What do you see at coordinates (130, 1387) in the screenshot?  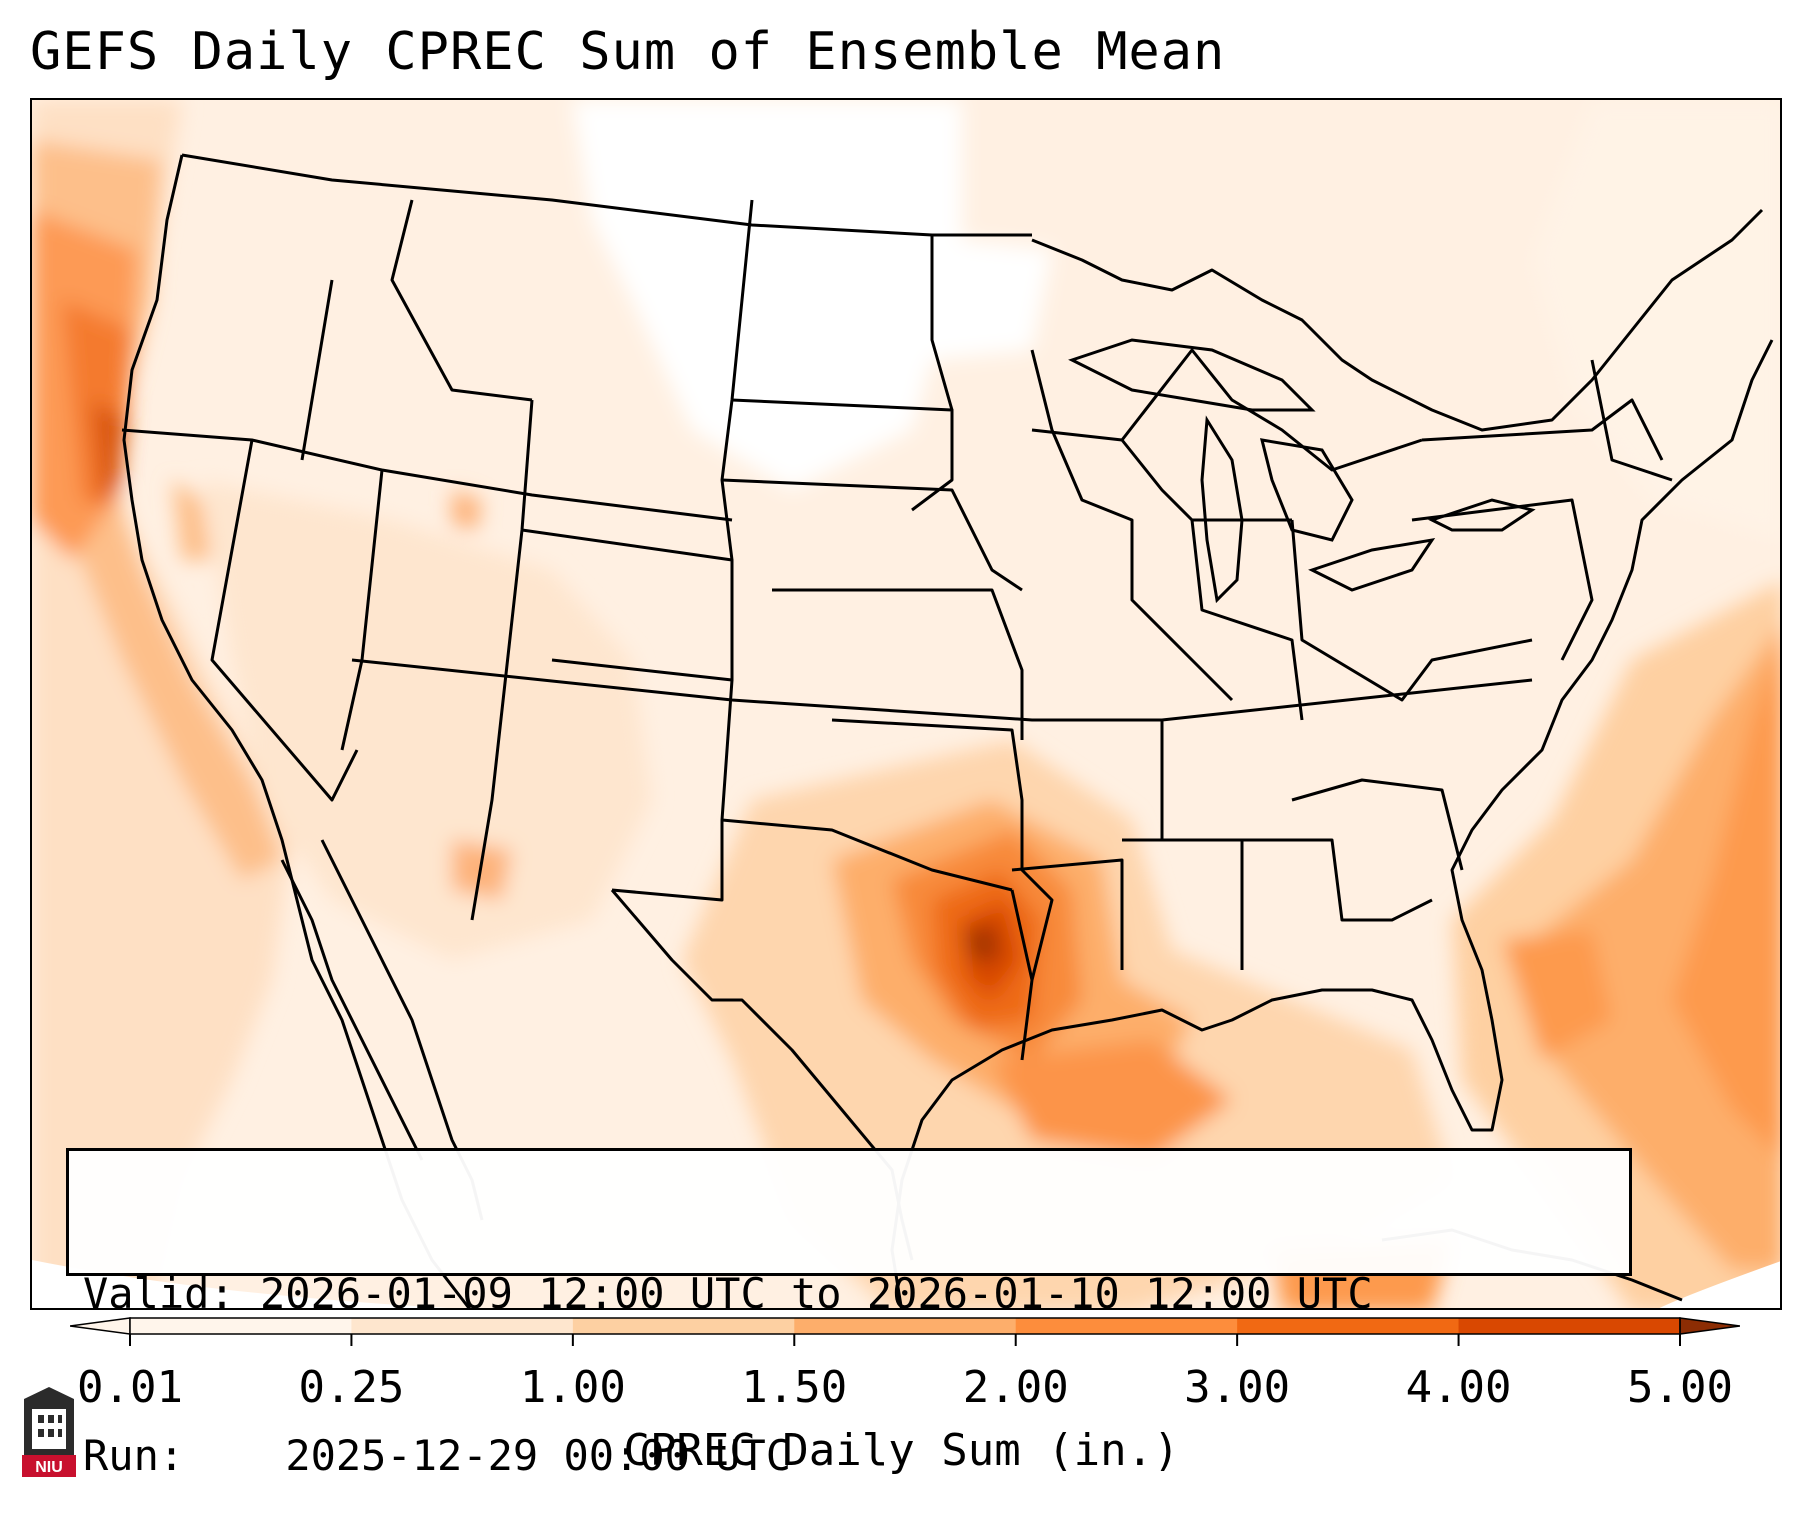 I see `colorbar-tick-label: 0.01` at bounding box center [130, 1387].